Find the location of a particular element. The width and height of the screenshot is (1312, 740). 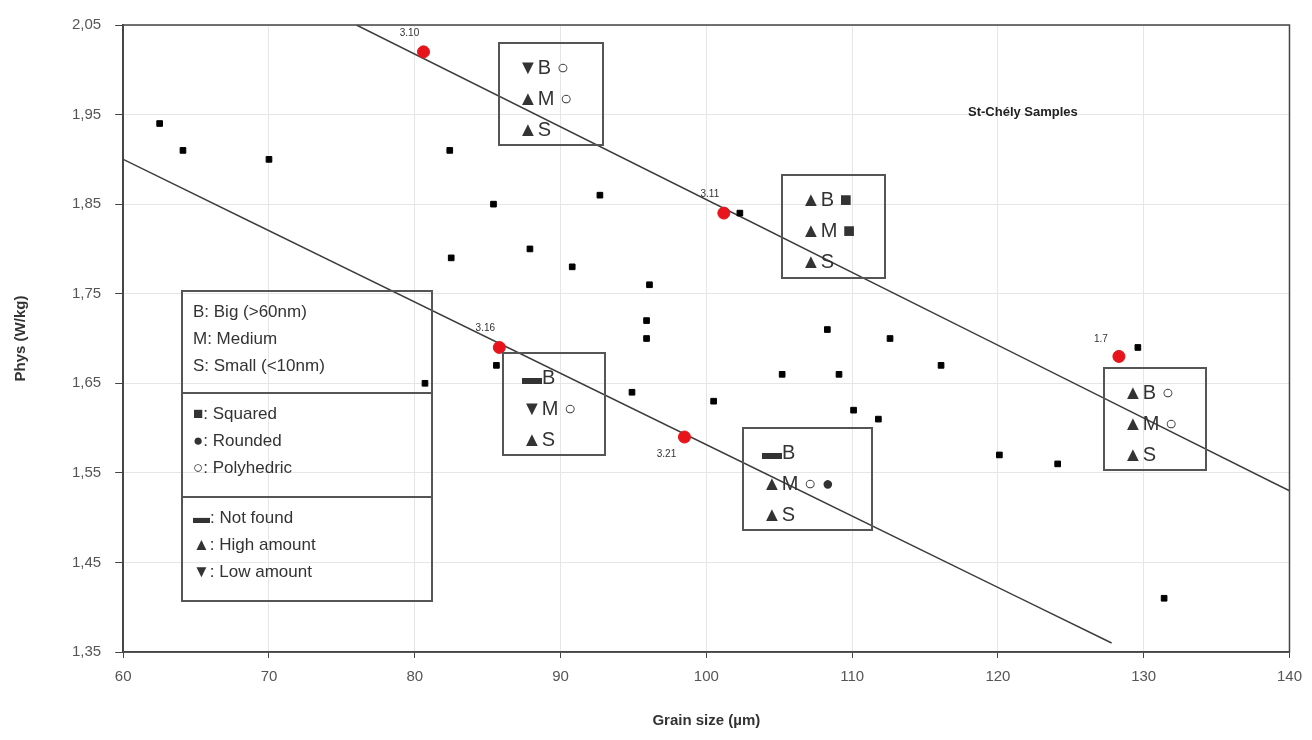

y-tick-label: 1,45 is located at coordinates (86, 561).